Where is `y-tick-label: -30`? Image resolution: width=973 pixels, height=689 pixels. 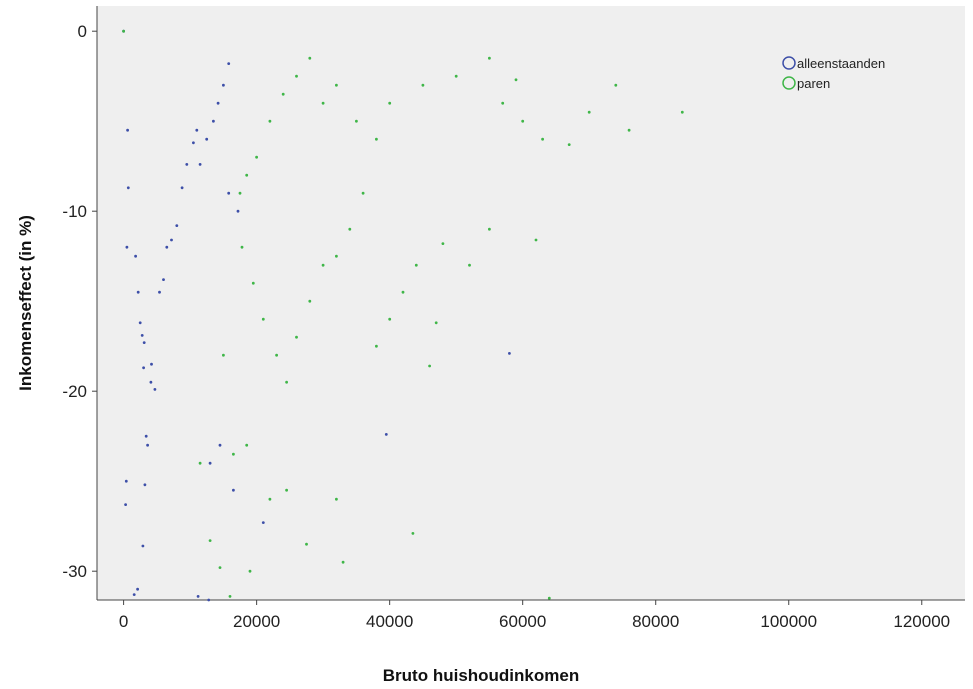
y-tick-label: -30 is located at coordinates (74, 571).